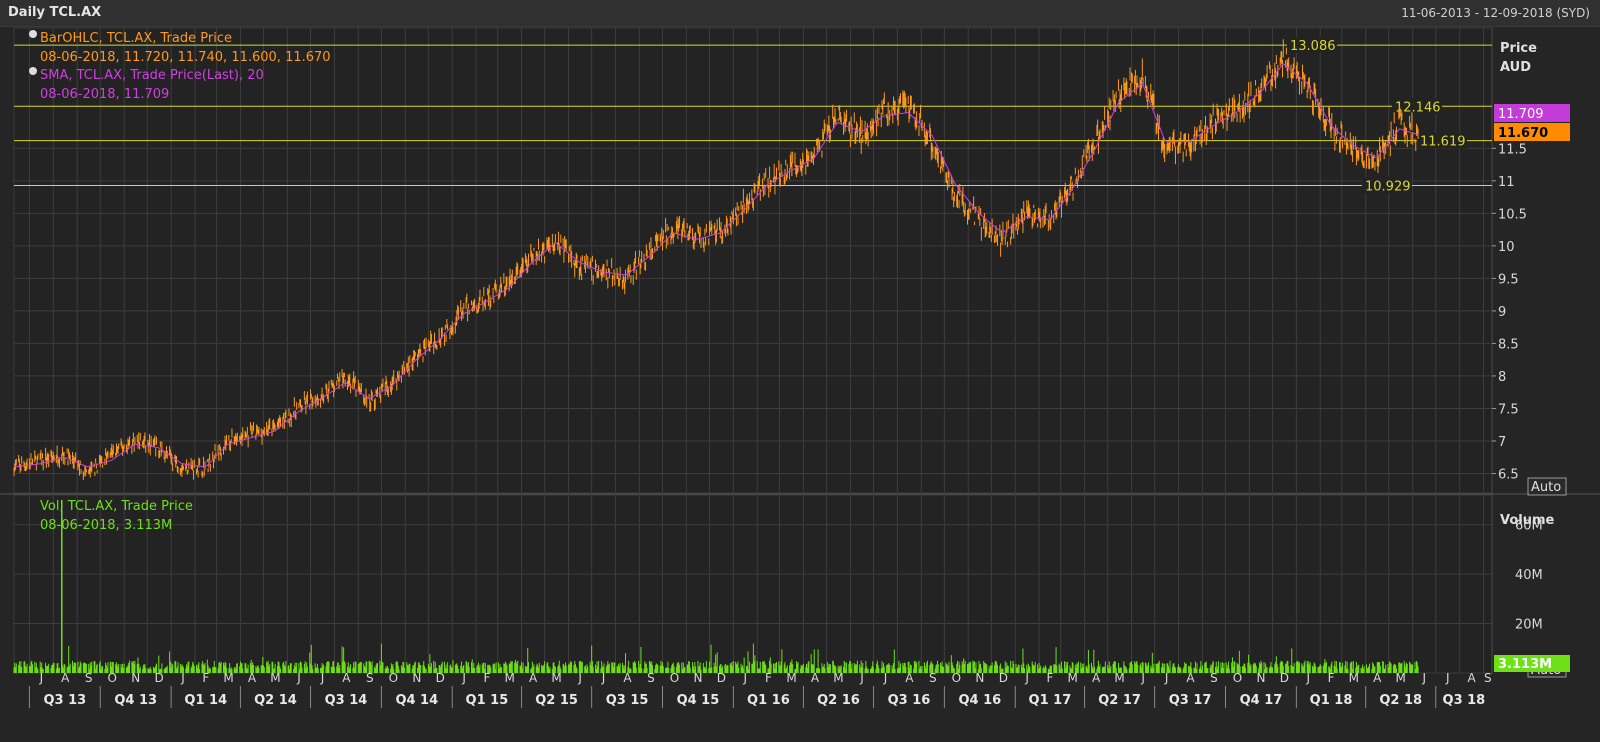 This screenshot has height=742, width=1600. What do you see at coordinates (1190, 700) in the screenshot?
I see `quarter-label: Q3 17` at bounding box center [1190, 700].